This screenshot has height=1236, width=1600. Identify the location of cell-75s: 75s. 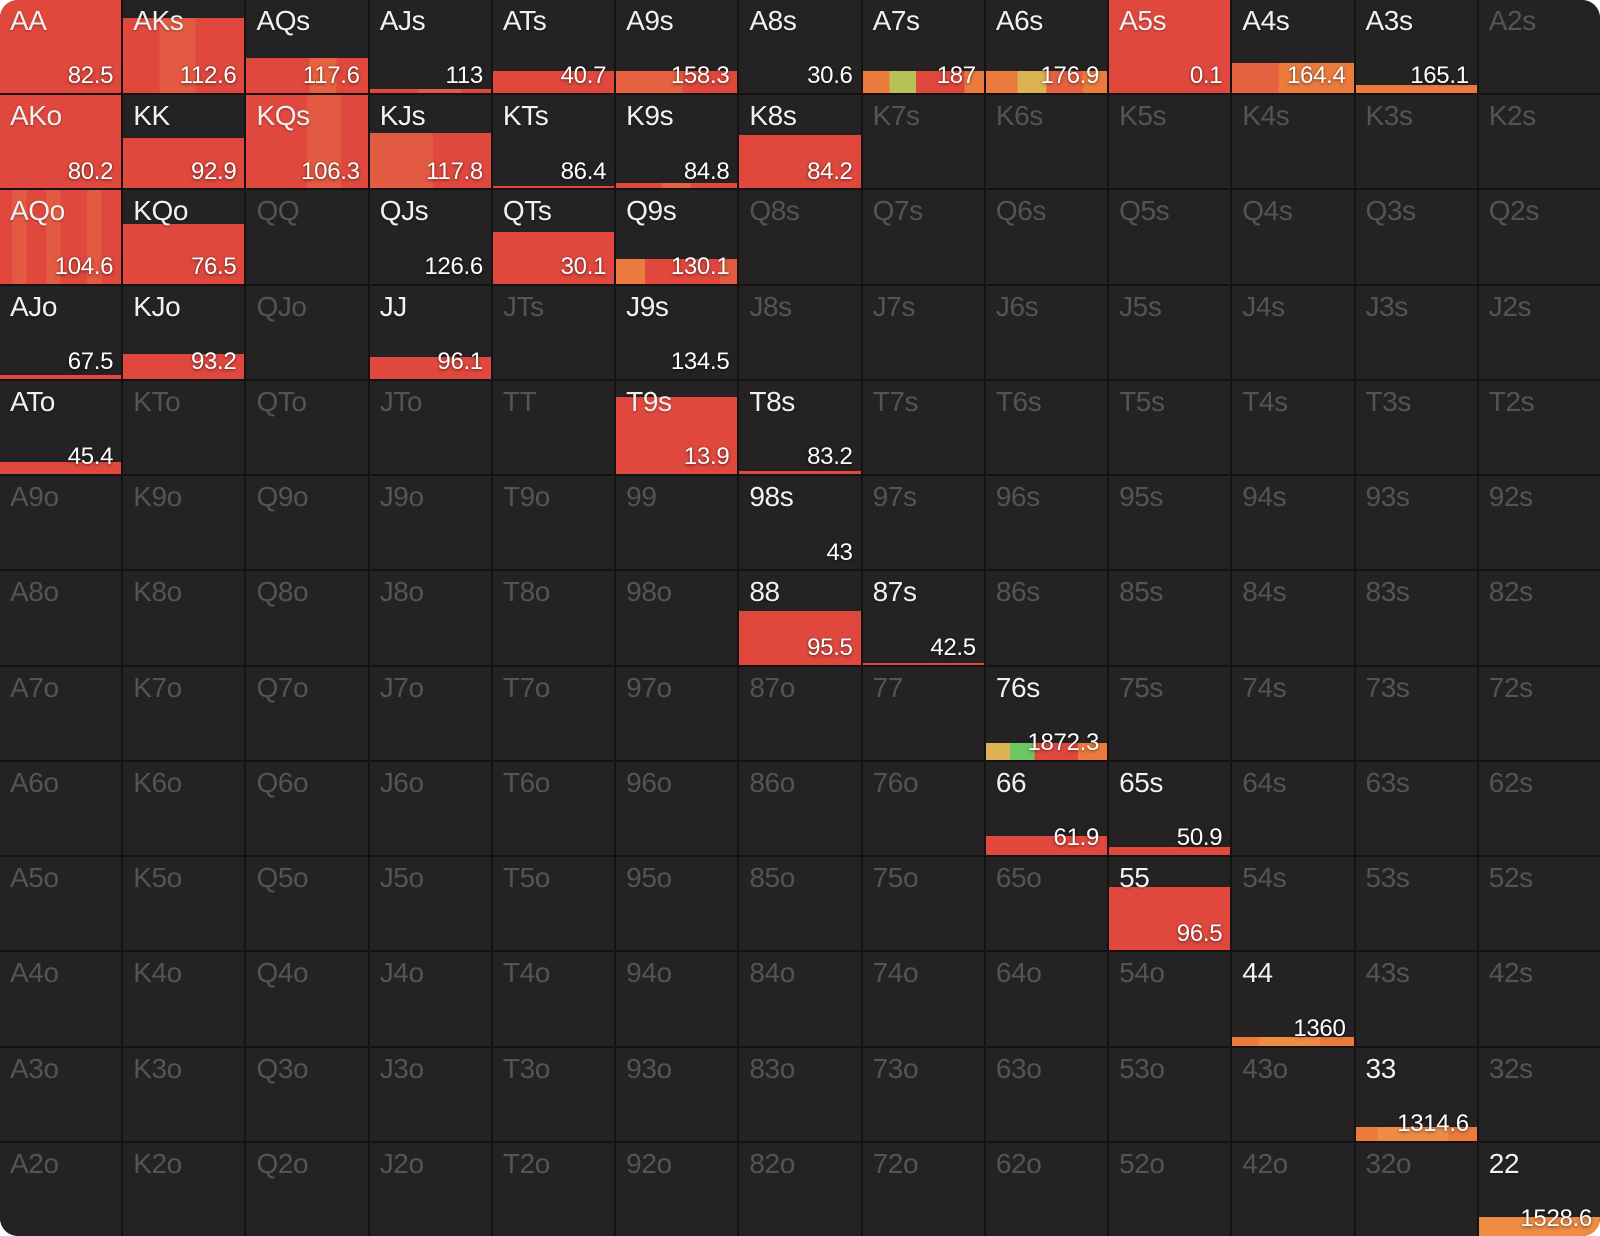
(1170, 713).